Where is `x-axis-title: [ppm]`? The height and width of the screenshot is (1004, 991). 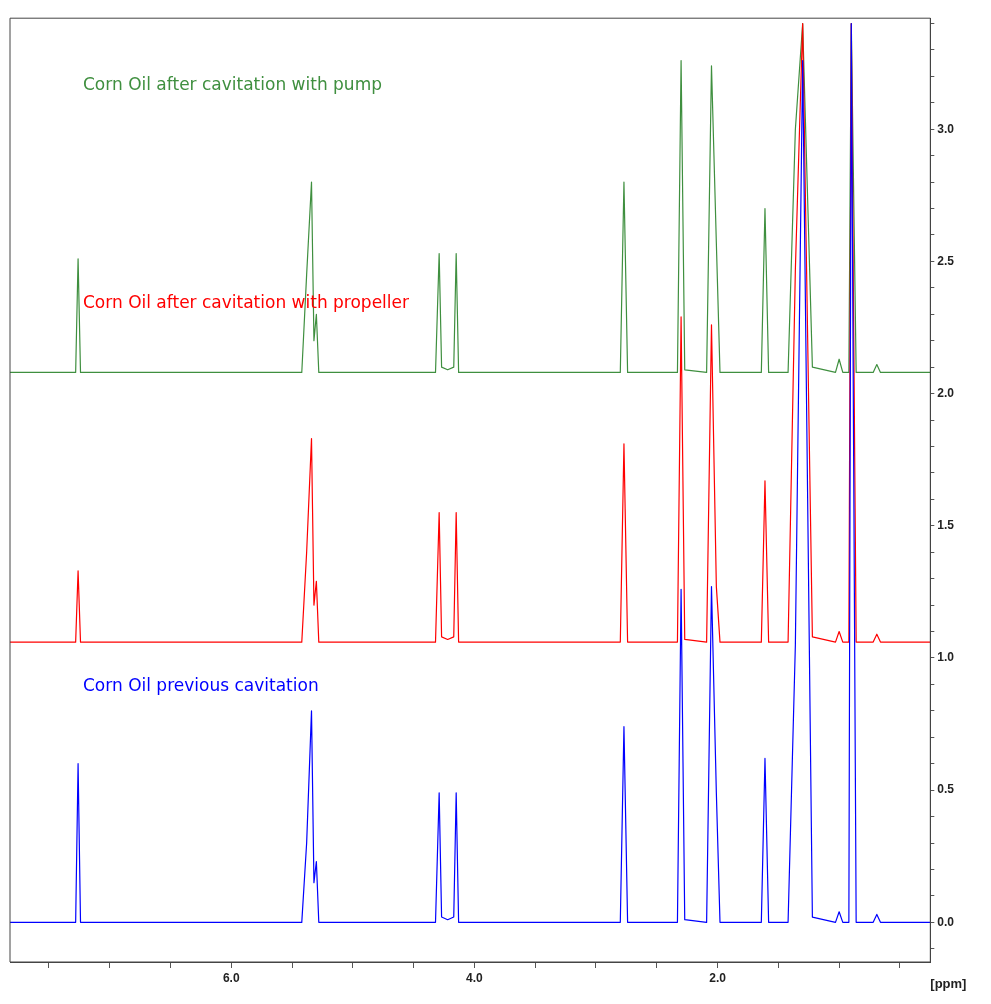 x-axis-title: [ppm] is located at coordinates (948, 983).